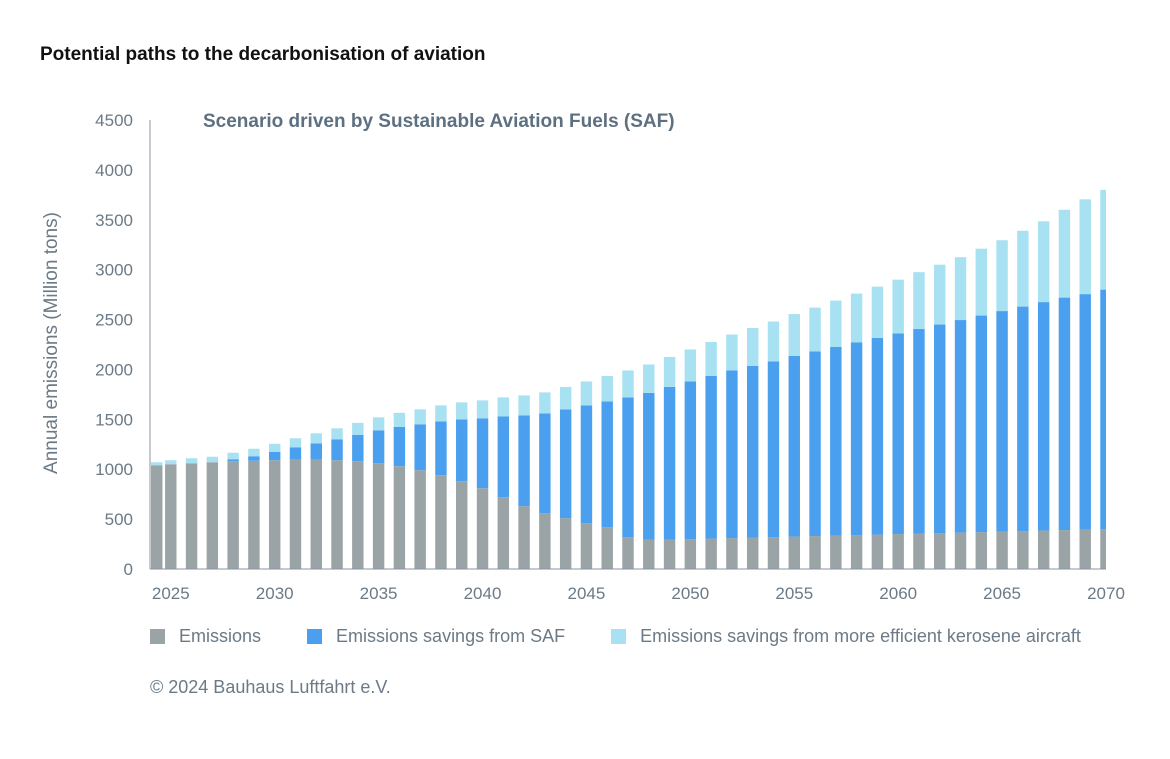  What do you see at coordinates (205, 636) in the screenshot?
I see `legend-item-emissions: Emissions` at bounding box center [205, 636].